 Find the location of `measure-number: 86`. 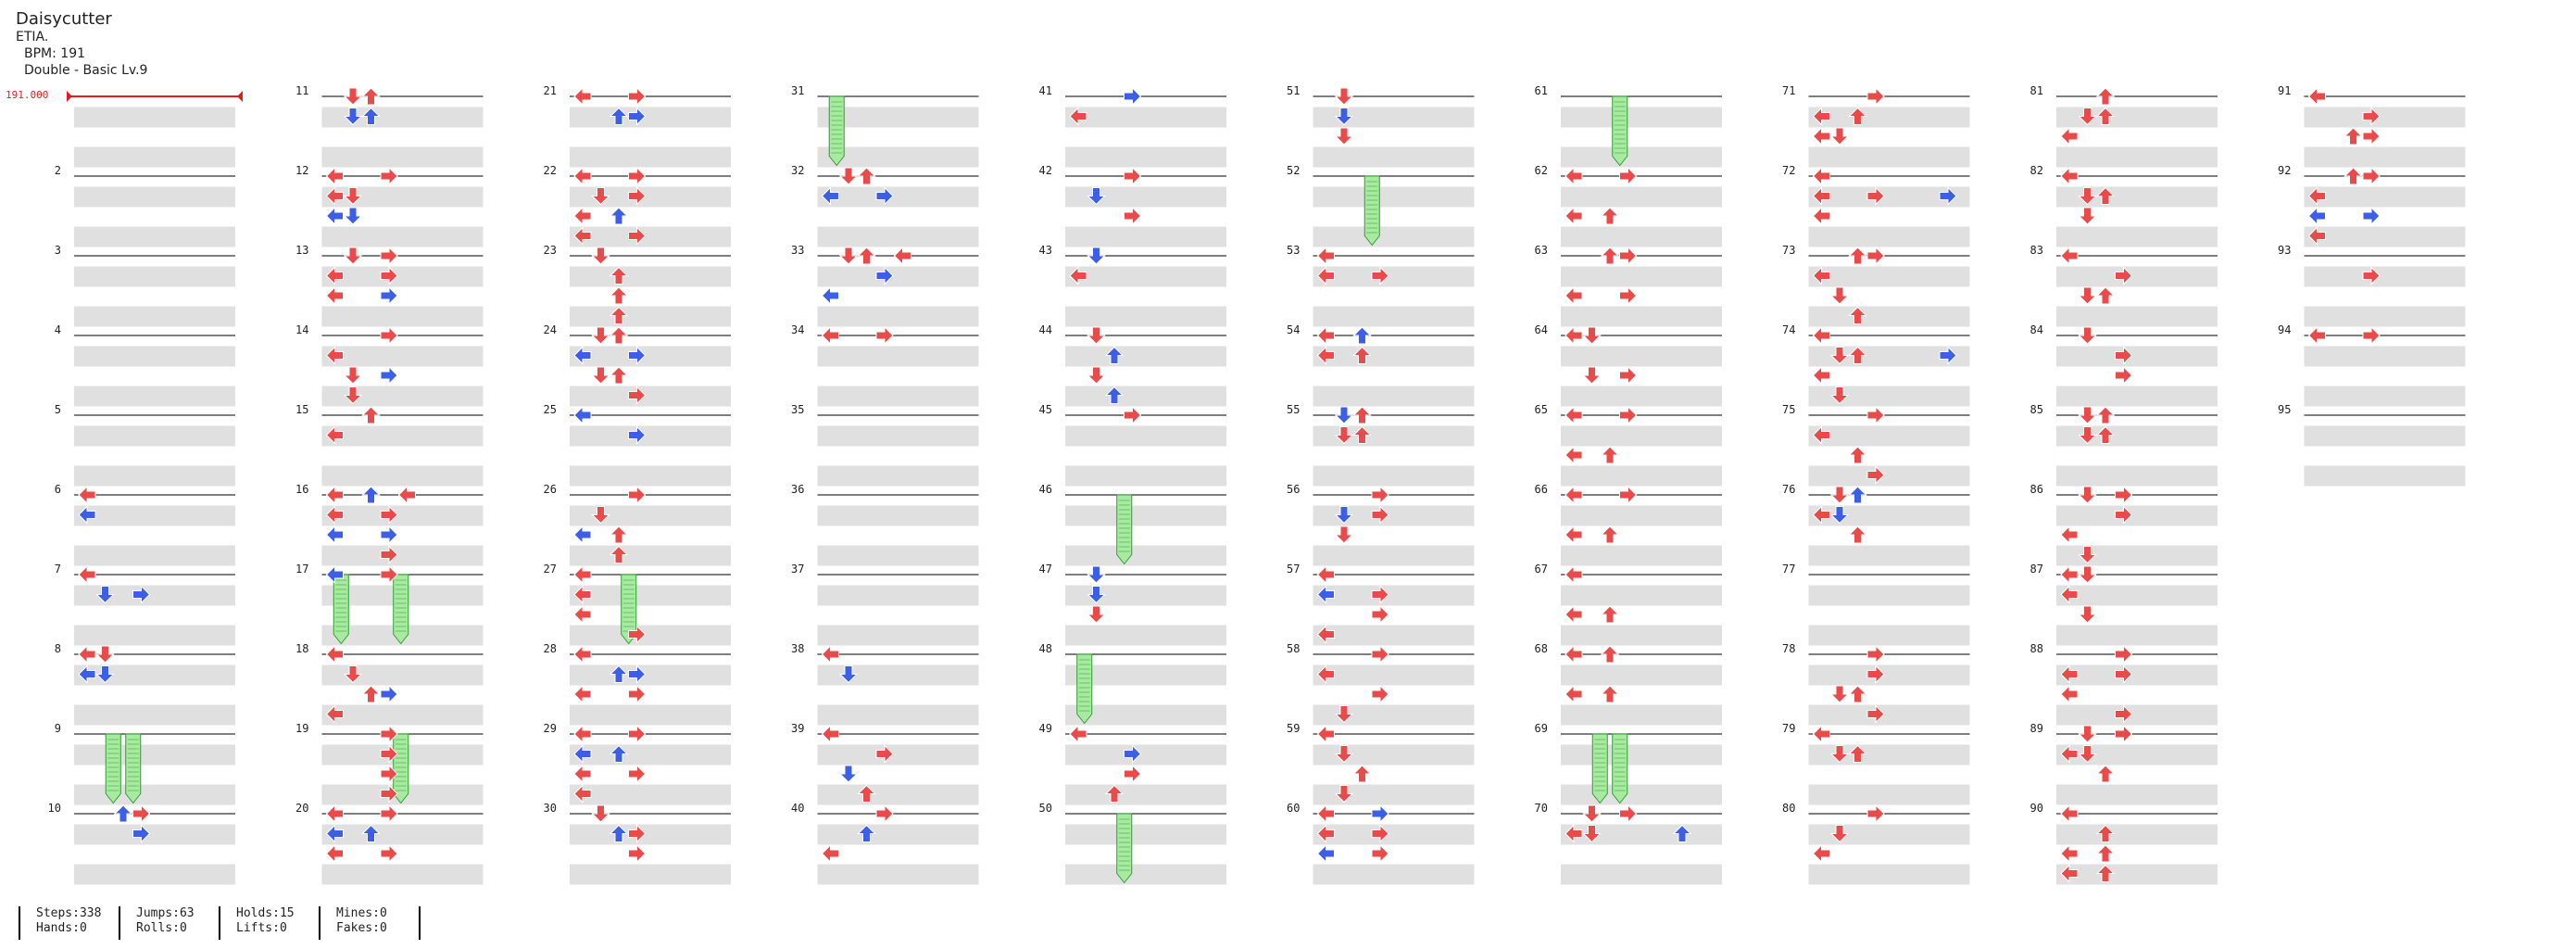

measure-number: 86 is located at coordinates (2036, 489).